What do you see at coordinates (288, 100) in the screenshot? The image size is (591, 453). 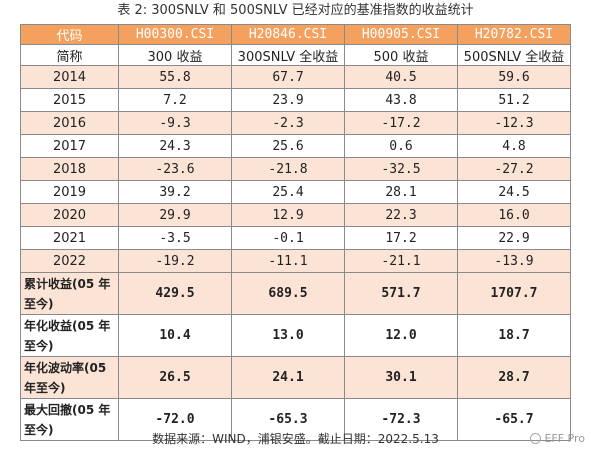 I see `value-cell: 23.9` at bounding box center [288, 100].